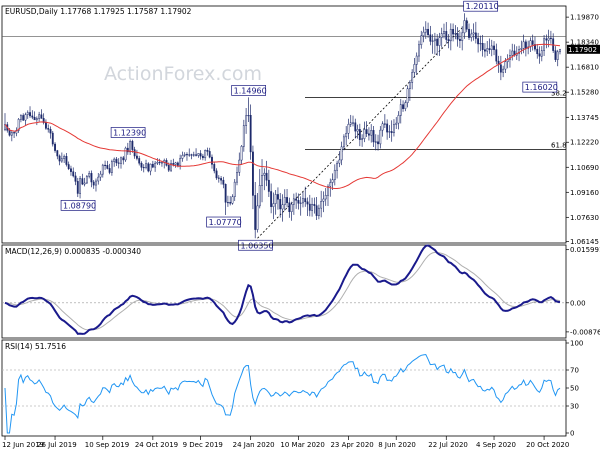  Describe the element at coordinates (129, 132) in the screenshot. I see `price-label-text: 1.12390` at that location.